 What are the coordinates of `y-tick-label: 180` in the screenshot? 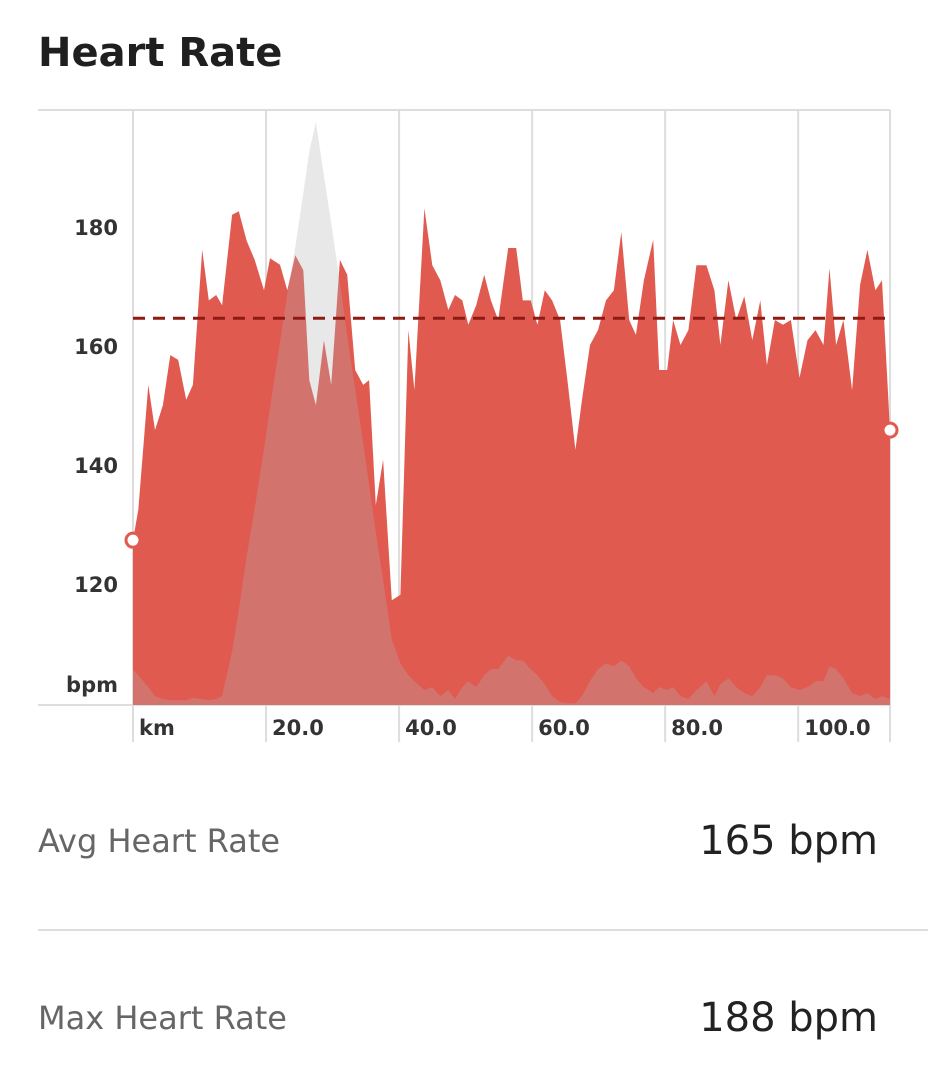 It's located at (96, 228).